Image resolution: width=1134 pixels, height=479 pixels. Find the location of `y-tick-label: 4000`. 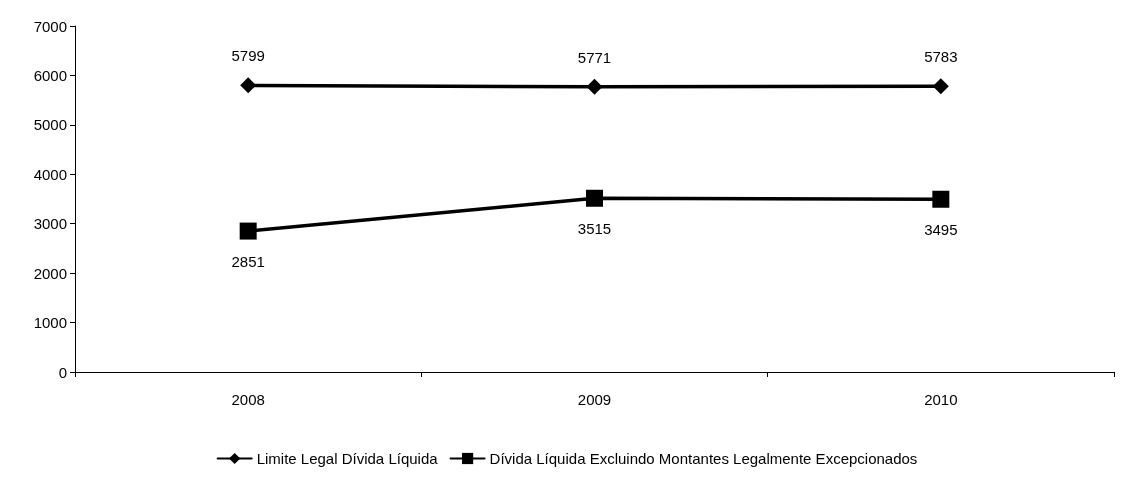

y-tick-label: 4000 is located at coordinates (50, 174).